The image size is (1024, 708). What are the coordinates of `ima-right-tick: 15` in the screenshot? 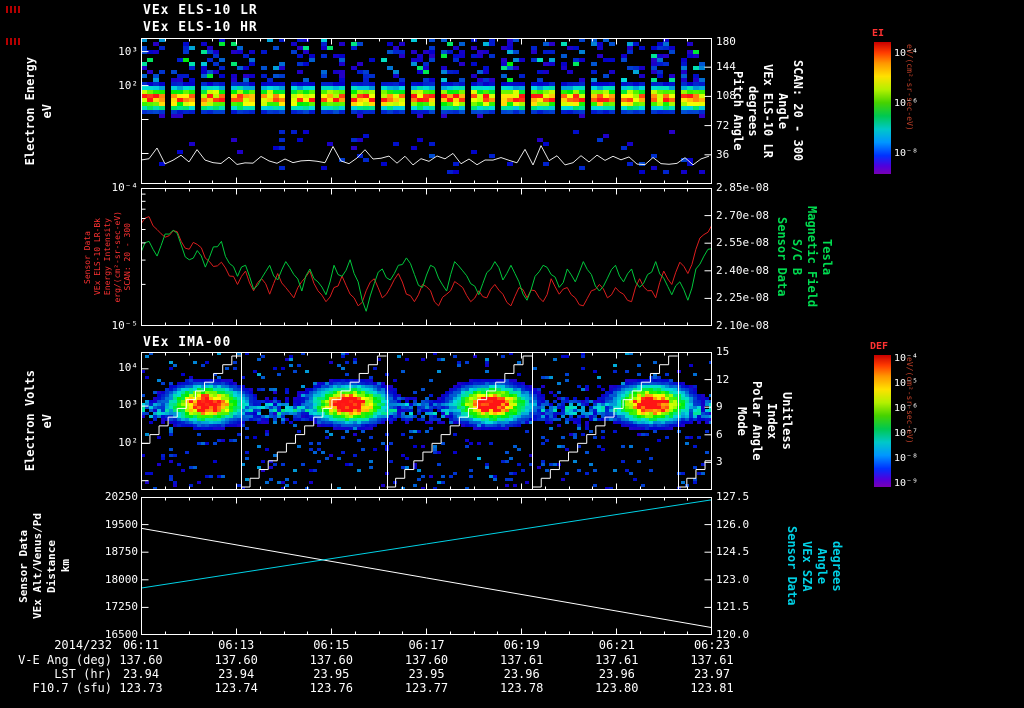 It's located at (723, 351).